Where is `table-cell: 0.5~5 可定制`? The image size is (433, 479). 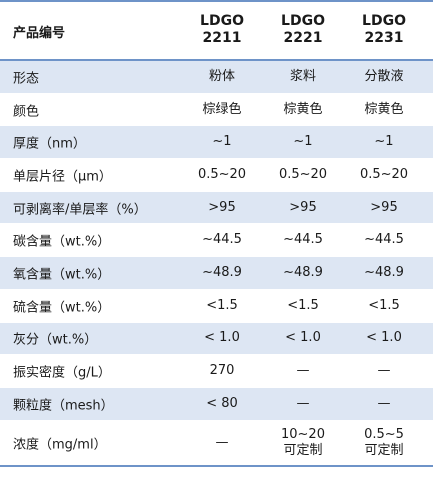
table-cell: 0.5~5 可定制 is located at coordinates (384, 443).